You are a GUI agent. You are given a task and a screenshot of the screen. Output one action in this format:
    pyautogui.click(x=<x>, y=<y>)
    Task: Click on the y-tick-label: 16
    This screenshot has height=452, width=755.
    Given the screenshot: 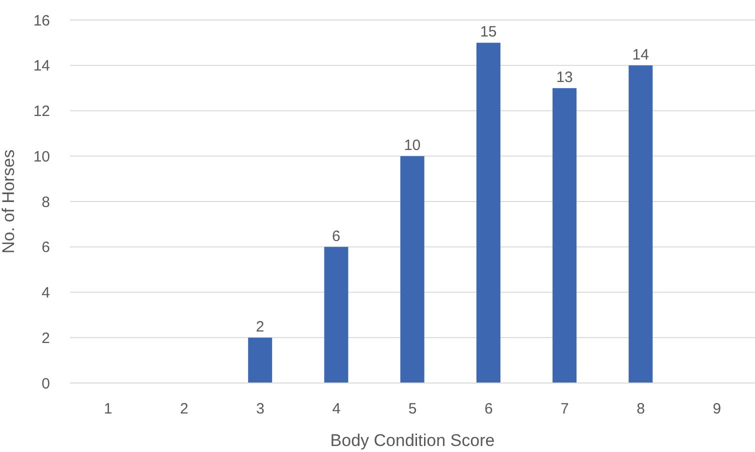 What is the action you would take?
    pyautogui.click(x=41, y=21)
    